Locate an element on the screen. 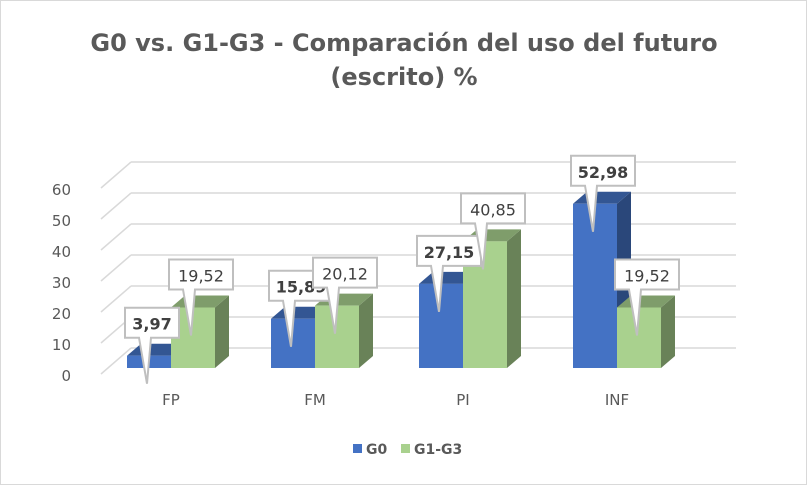 This screenshot has height=485, width=807. data-label-text: 20,12 is located at coordinates (345, 274).